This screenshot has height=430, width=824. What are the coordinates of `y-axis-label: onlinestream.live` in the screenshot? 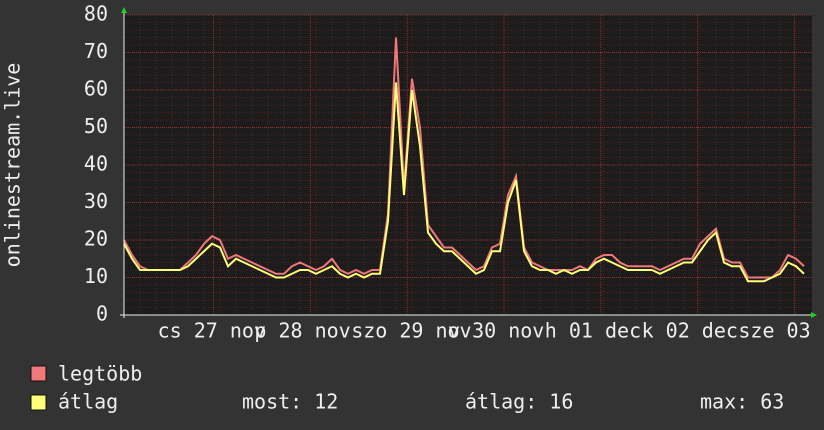 It's located at (13, 165).